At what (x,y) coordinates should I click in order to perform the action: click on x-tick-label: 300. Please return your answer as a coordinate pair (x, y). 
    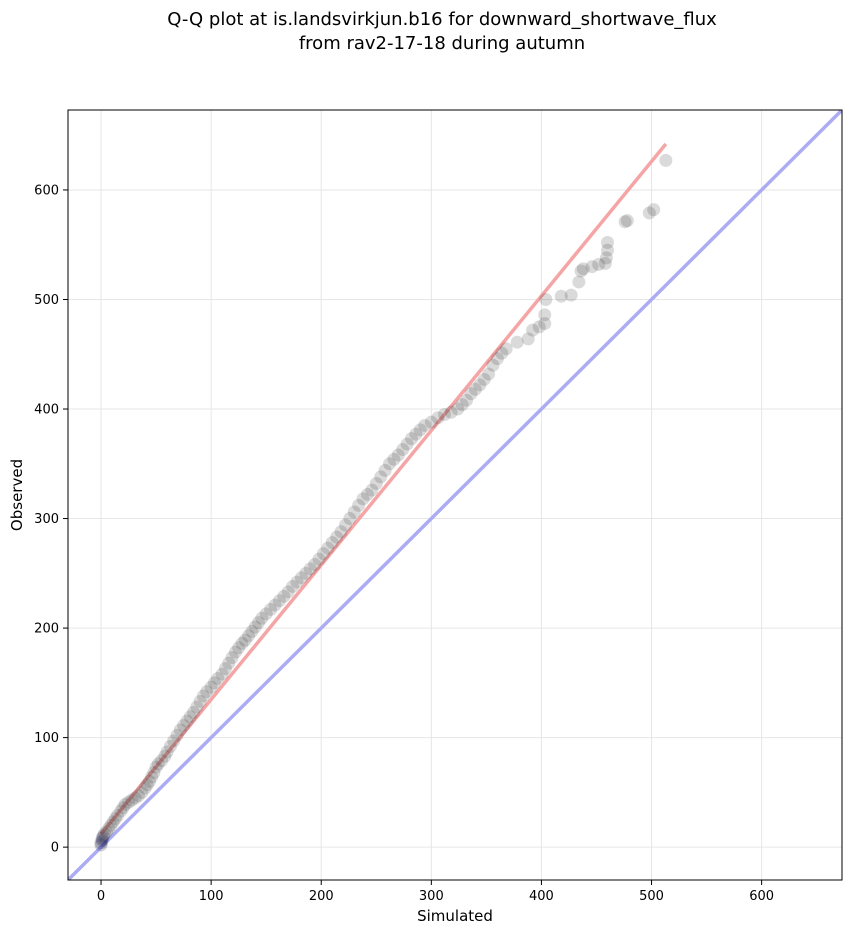
    Looking at the image, I should click on (431, 896).